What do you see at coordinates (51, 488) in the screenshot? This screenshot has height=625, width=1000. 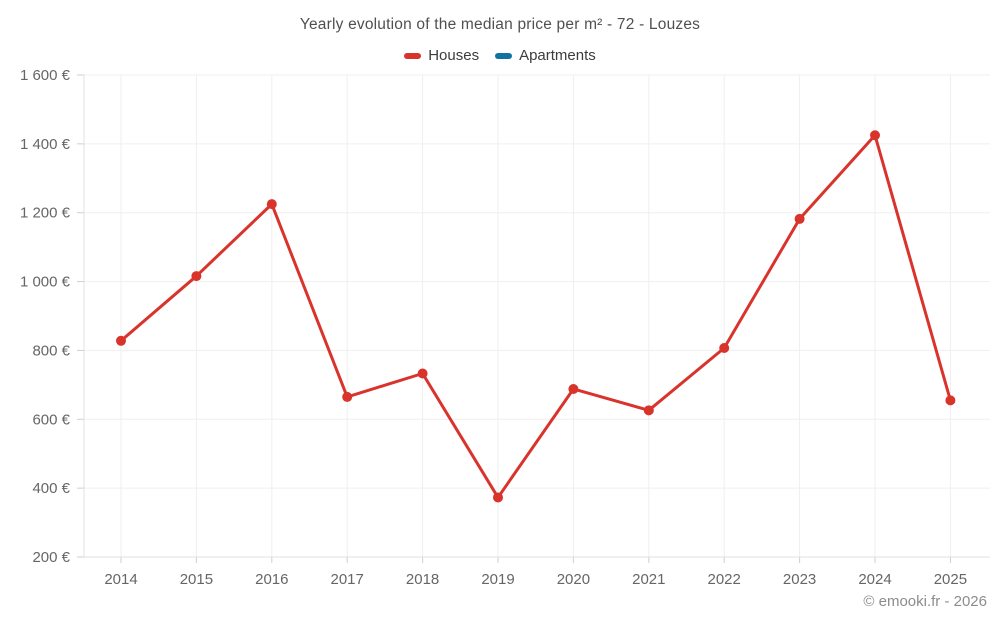 I see `y-axis-label: 400 €` at bounding box center [51, 488].